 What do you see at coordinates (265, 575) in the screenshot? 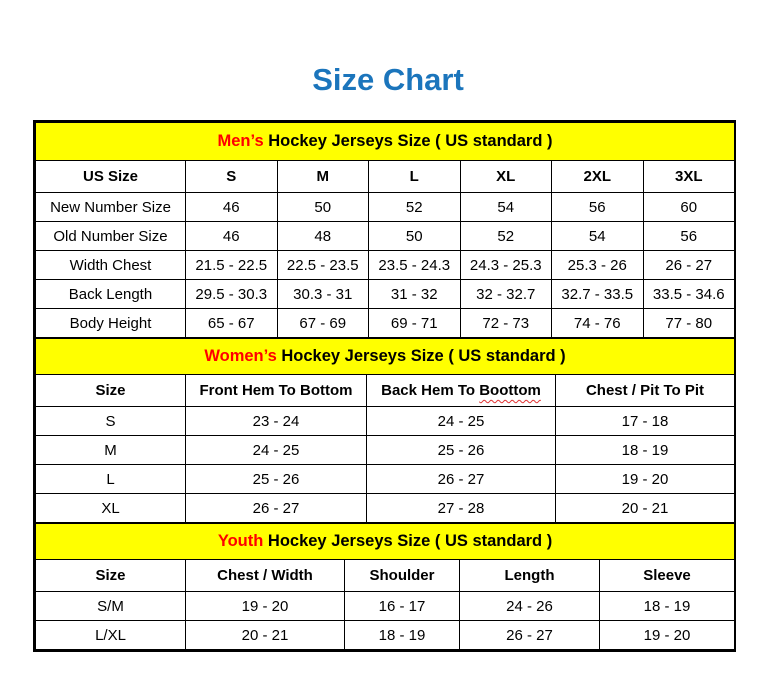
I see `youth-column-header-chest-width: Chest / Width` at bounding box center [265, 575].